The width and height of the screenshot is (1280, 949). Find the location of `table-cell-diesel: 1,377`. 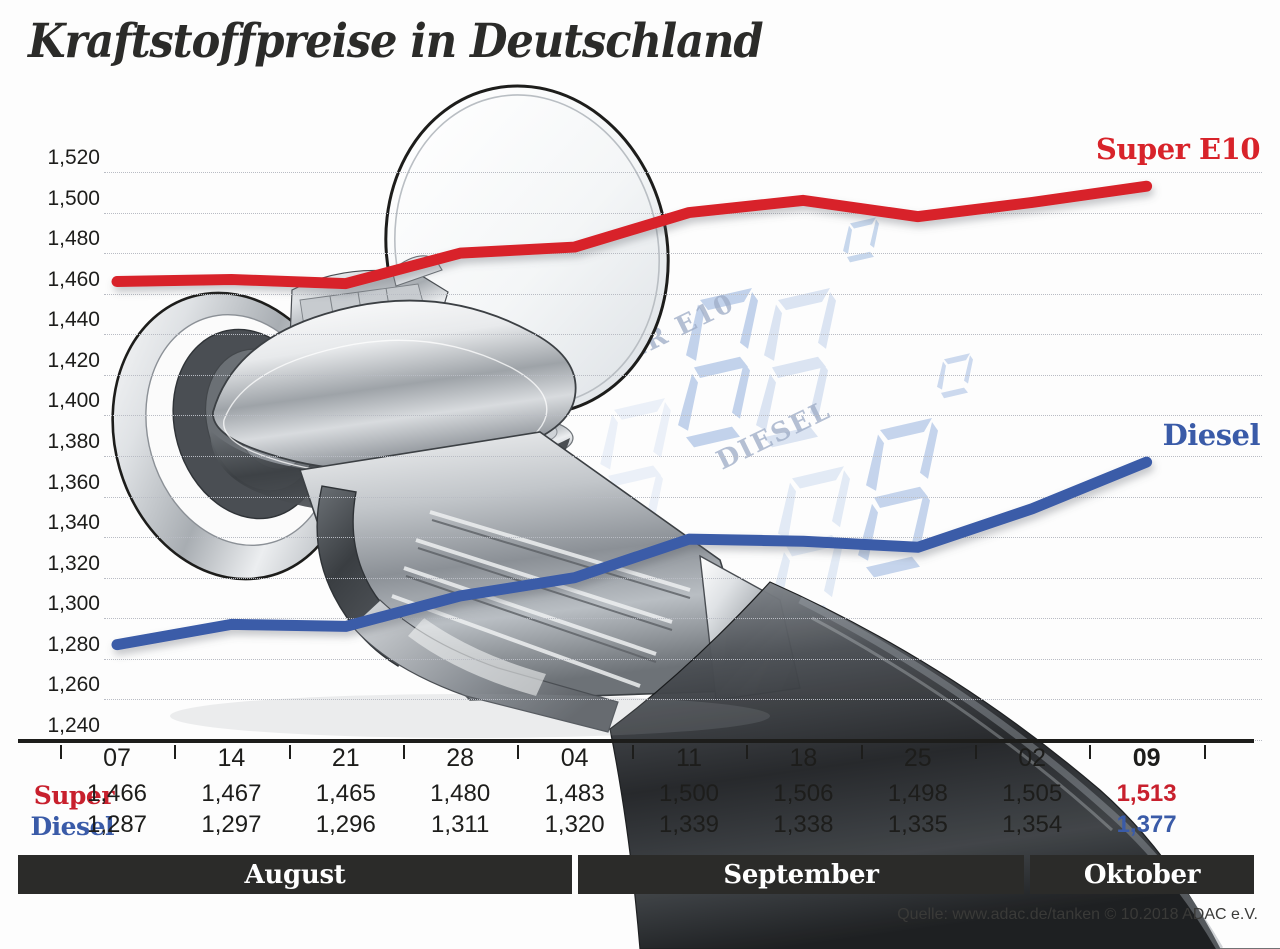

table-cell-diesel: 1,377 is located at coordinates (1146, 824).